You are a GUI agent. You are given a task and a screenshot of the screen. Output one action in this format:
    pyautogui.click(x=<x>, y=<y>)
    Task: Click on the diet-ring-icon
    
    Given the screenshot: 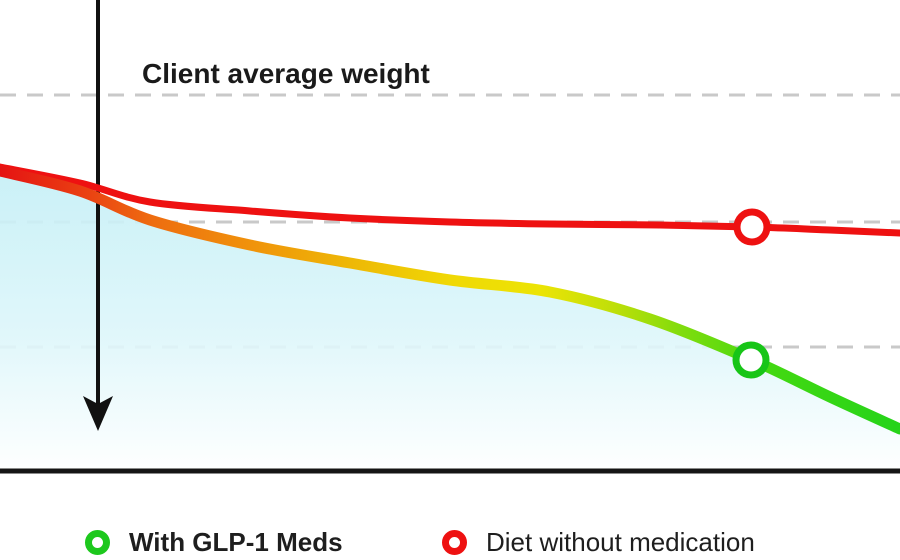 What is the action you would take?
    pyautogui.click(x=454, y=542)
    